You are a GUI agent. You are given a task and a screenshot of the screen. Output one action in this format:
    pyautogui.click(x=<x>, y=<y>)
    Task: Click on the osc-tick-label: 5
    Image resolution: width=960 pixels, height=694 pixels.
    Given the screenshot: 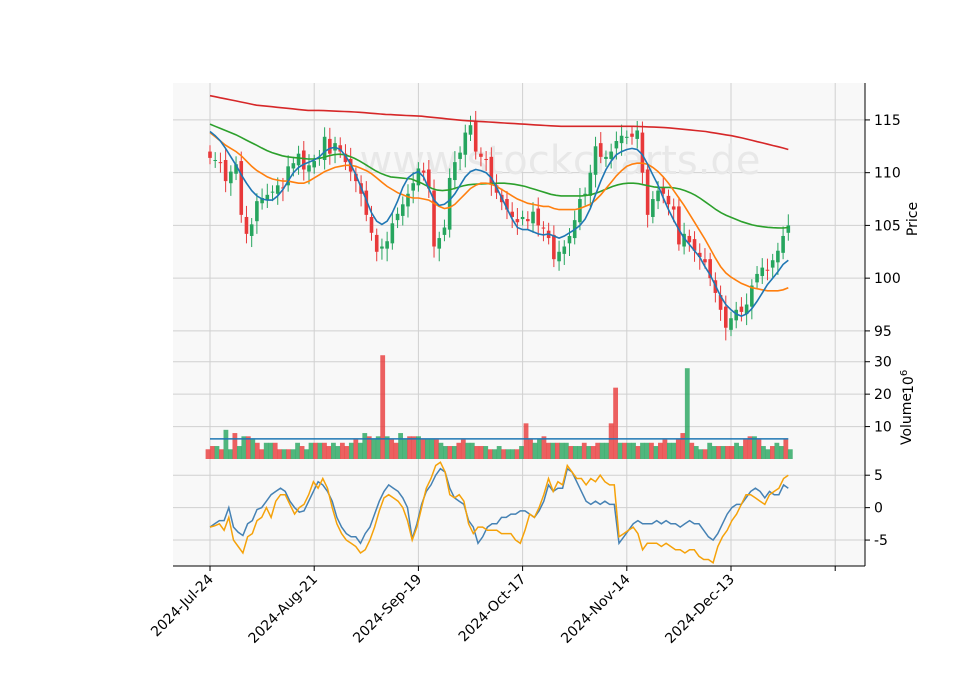 What is the action you would take?
    pyautogui.click(x=878, y=476)
    